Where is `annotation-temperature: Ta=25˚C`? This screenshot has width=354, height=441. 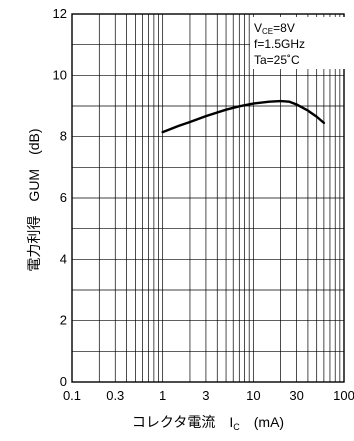
annotation-temperature: Ta=25˚C is located at coordinates (277, 60).